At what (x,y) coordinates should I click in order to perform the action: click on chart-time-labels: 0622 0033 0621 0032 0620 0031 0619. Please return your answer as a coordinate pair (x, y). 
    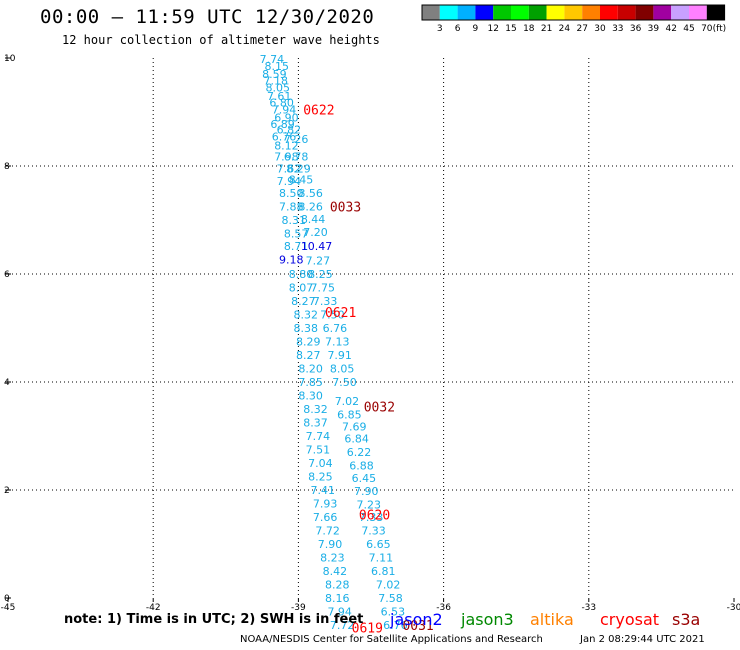
    Looking at the image, I should click on (368, 369).